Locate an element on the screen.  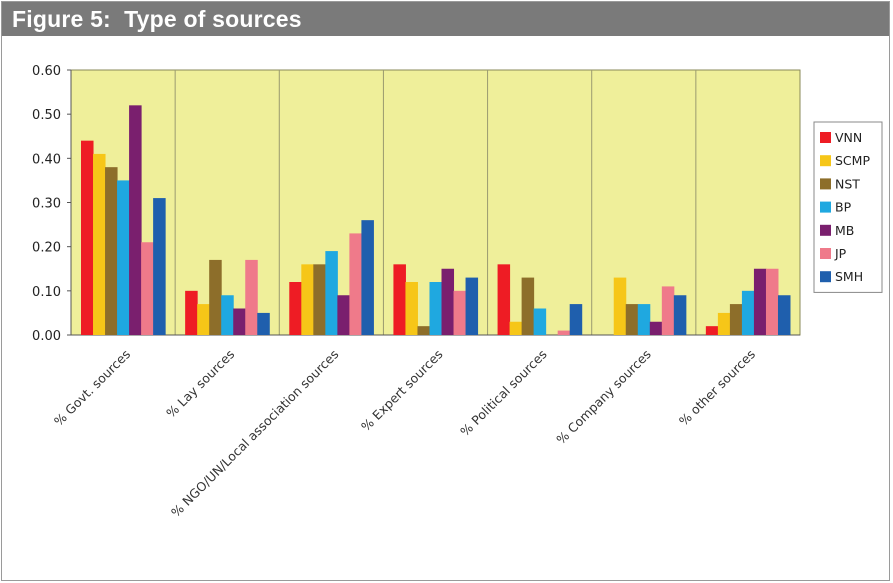
category-label: % NGO/UN/Local association sources is located at coordinates (254, 433).